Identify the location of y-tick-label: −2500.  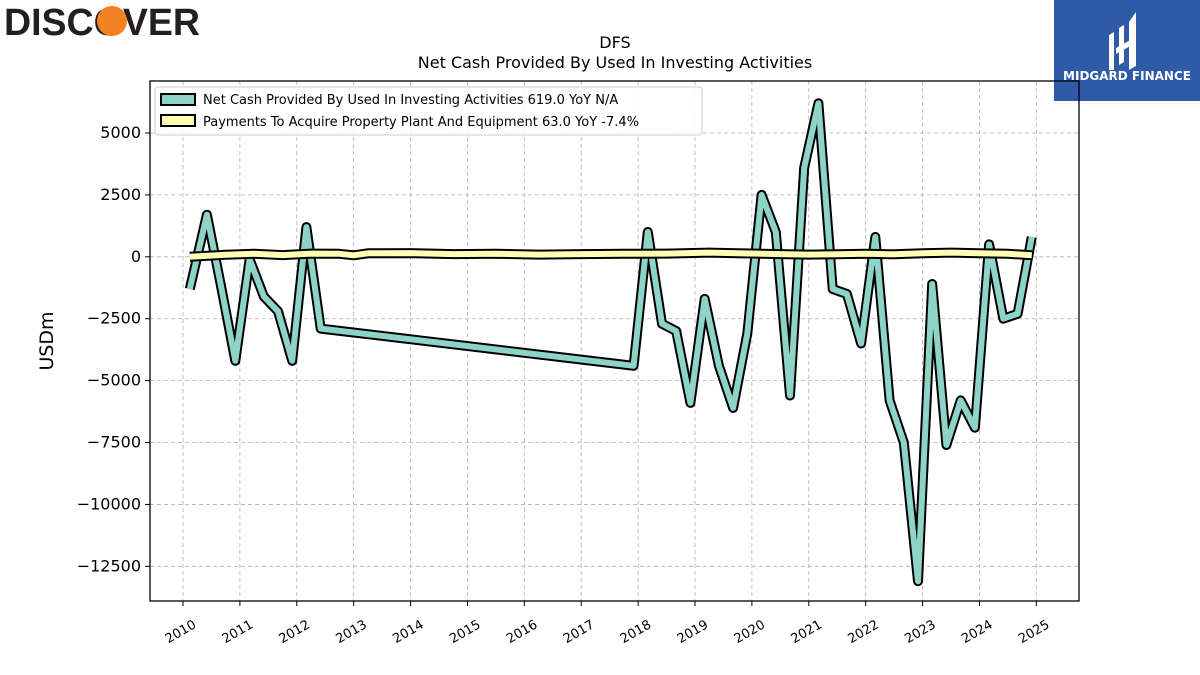
(114, 318).